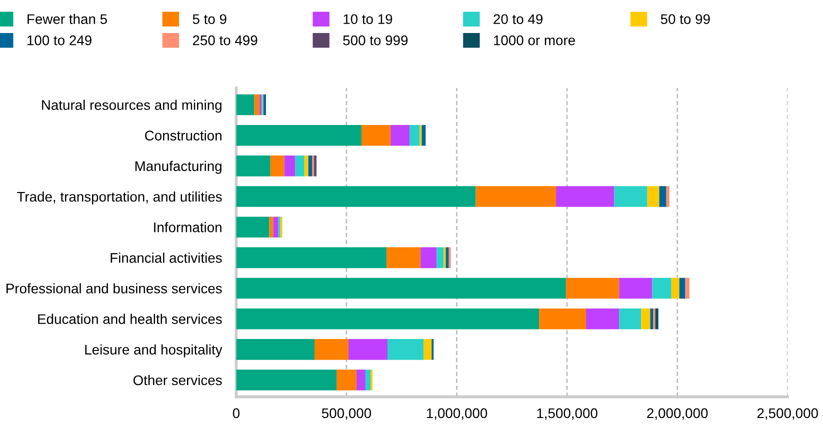  Describe the element at coordinates (130, 319) in the screenshot. I see `y-tick-label: Education and health services` at that location.